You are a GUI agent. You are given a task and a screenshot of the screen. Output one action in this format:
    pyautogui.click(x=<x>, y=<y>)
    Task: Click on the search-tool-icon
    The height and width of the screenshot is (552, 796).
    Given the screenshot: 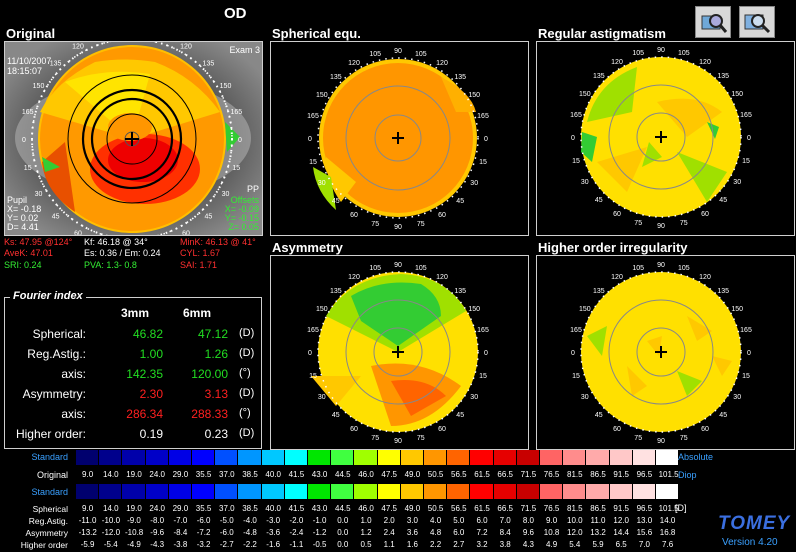 What is the action you would take?
    pyautogui.click(x=757, y=24)
    